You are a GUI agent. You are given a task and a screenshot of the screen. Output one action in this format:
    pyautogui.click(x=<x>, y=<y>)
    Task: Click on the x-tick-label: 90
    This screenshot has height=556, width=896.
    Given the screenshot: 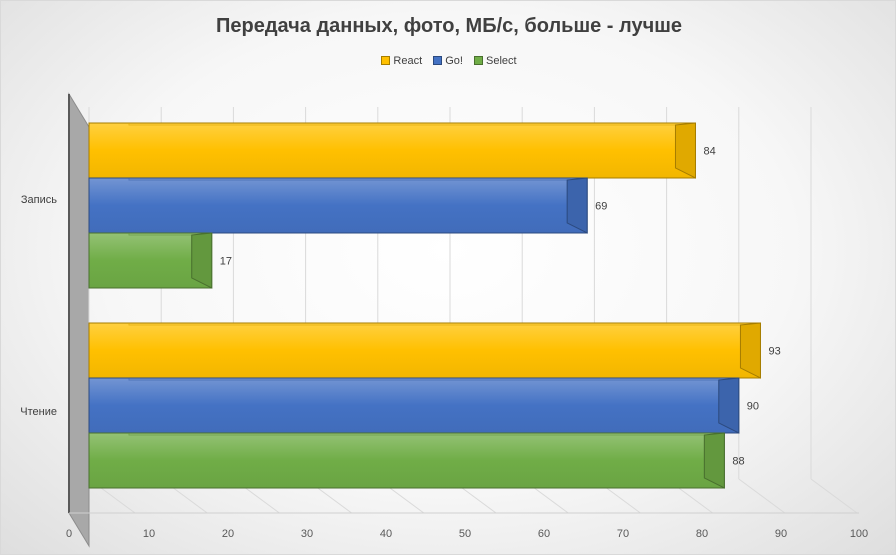 What is the action you would take?
    pyautogui.click(x=781, y=534)
    